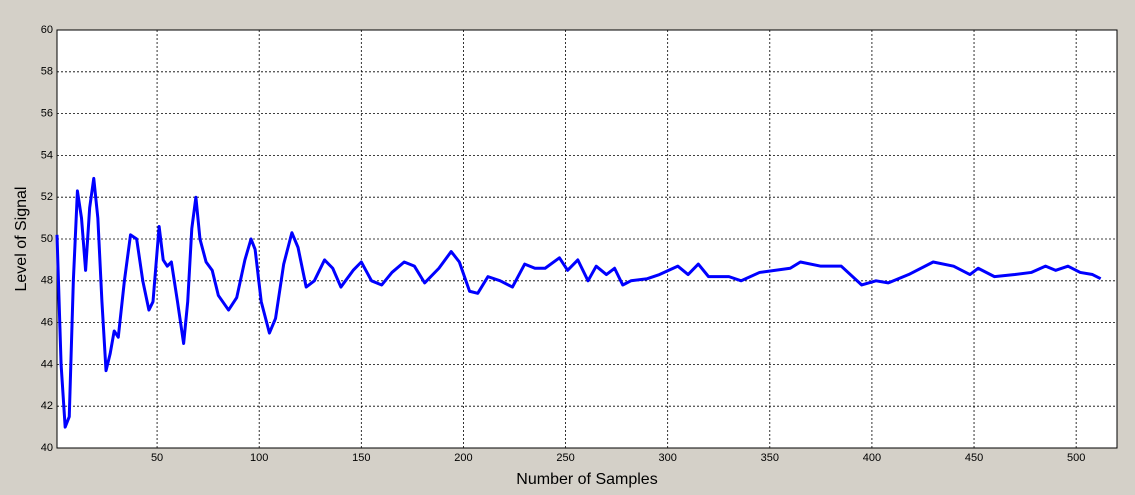 Image resolution: width=1135 pixels, height=495 pixels. Describe the element at coordinates (47, 364) in the screenshot. I see `y-tick-label: 44` at that location.